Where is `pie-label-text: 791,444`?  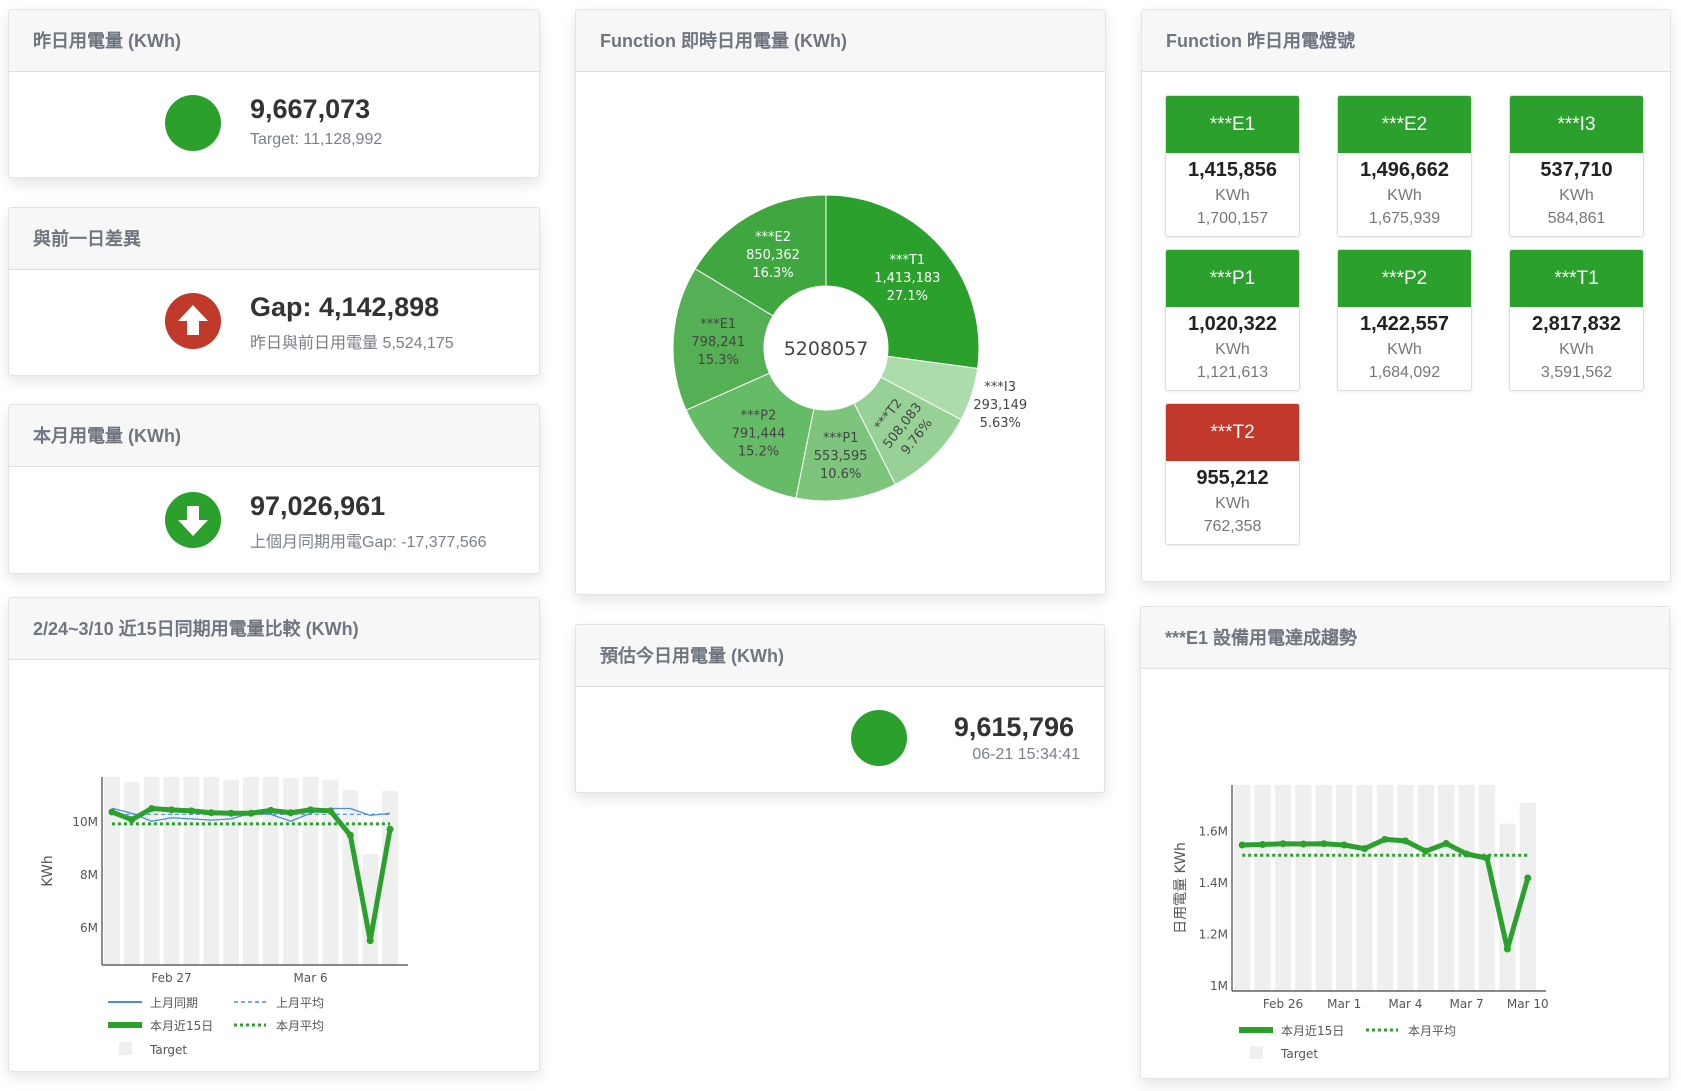 pie-label-text: 791,444 is located at coordinates (759, 433).